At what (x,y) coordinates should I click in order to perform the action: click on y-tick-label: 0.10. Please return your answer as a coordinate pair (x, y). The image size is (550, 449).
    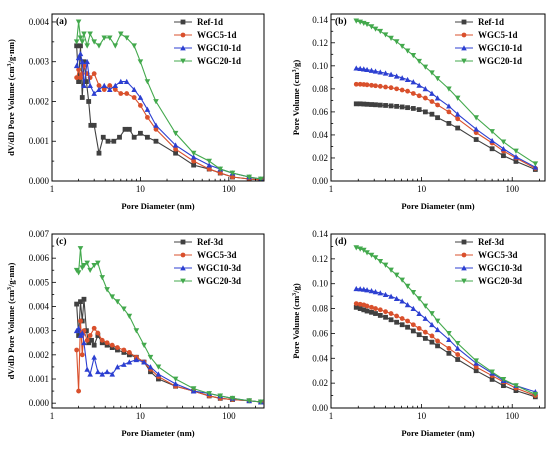
    Looking at the image, I should click on (320, 66).